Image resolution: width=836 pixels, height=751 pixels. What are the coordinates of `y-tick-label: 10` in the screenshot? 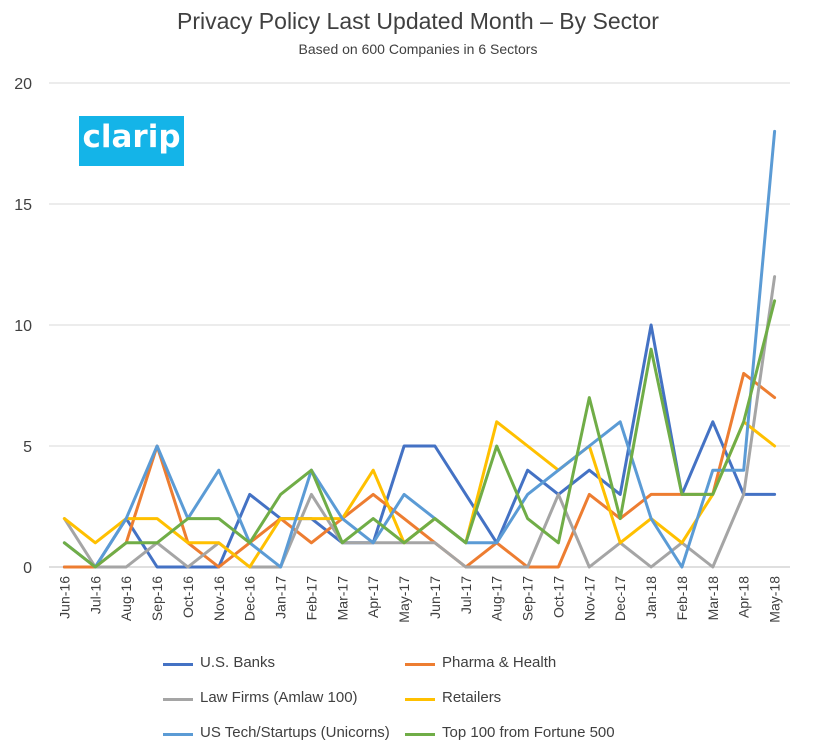 It's located at (23, 326).